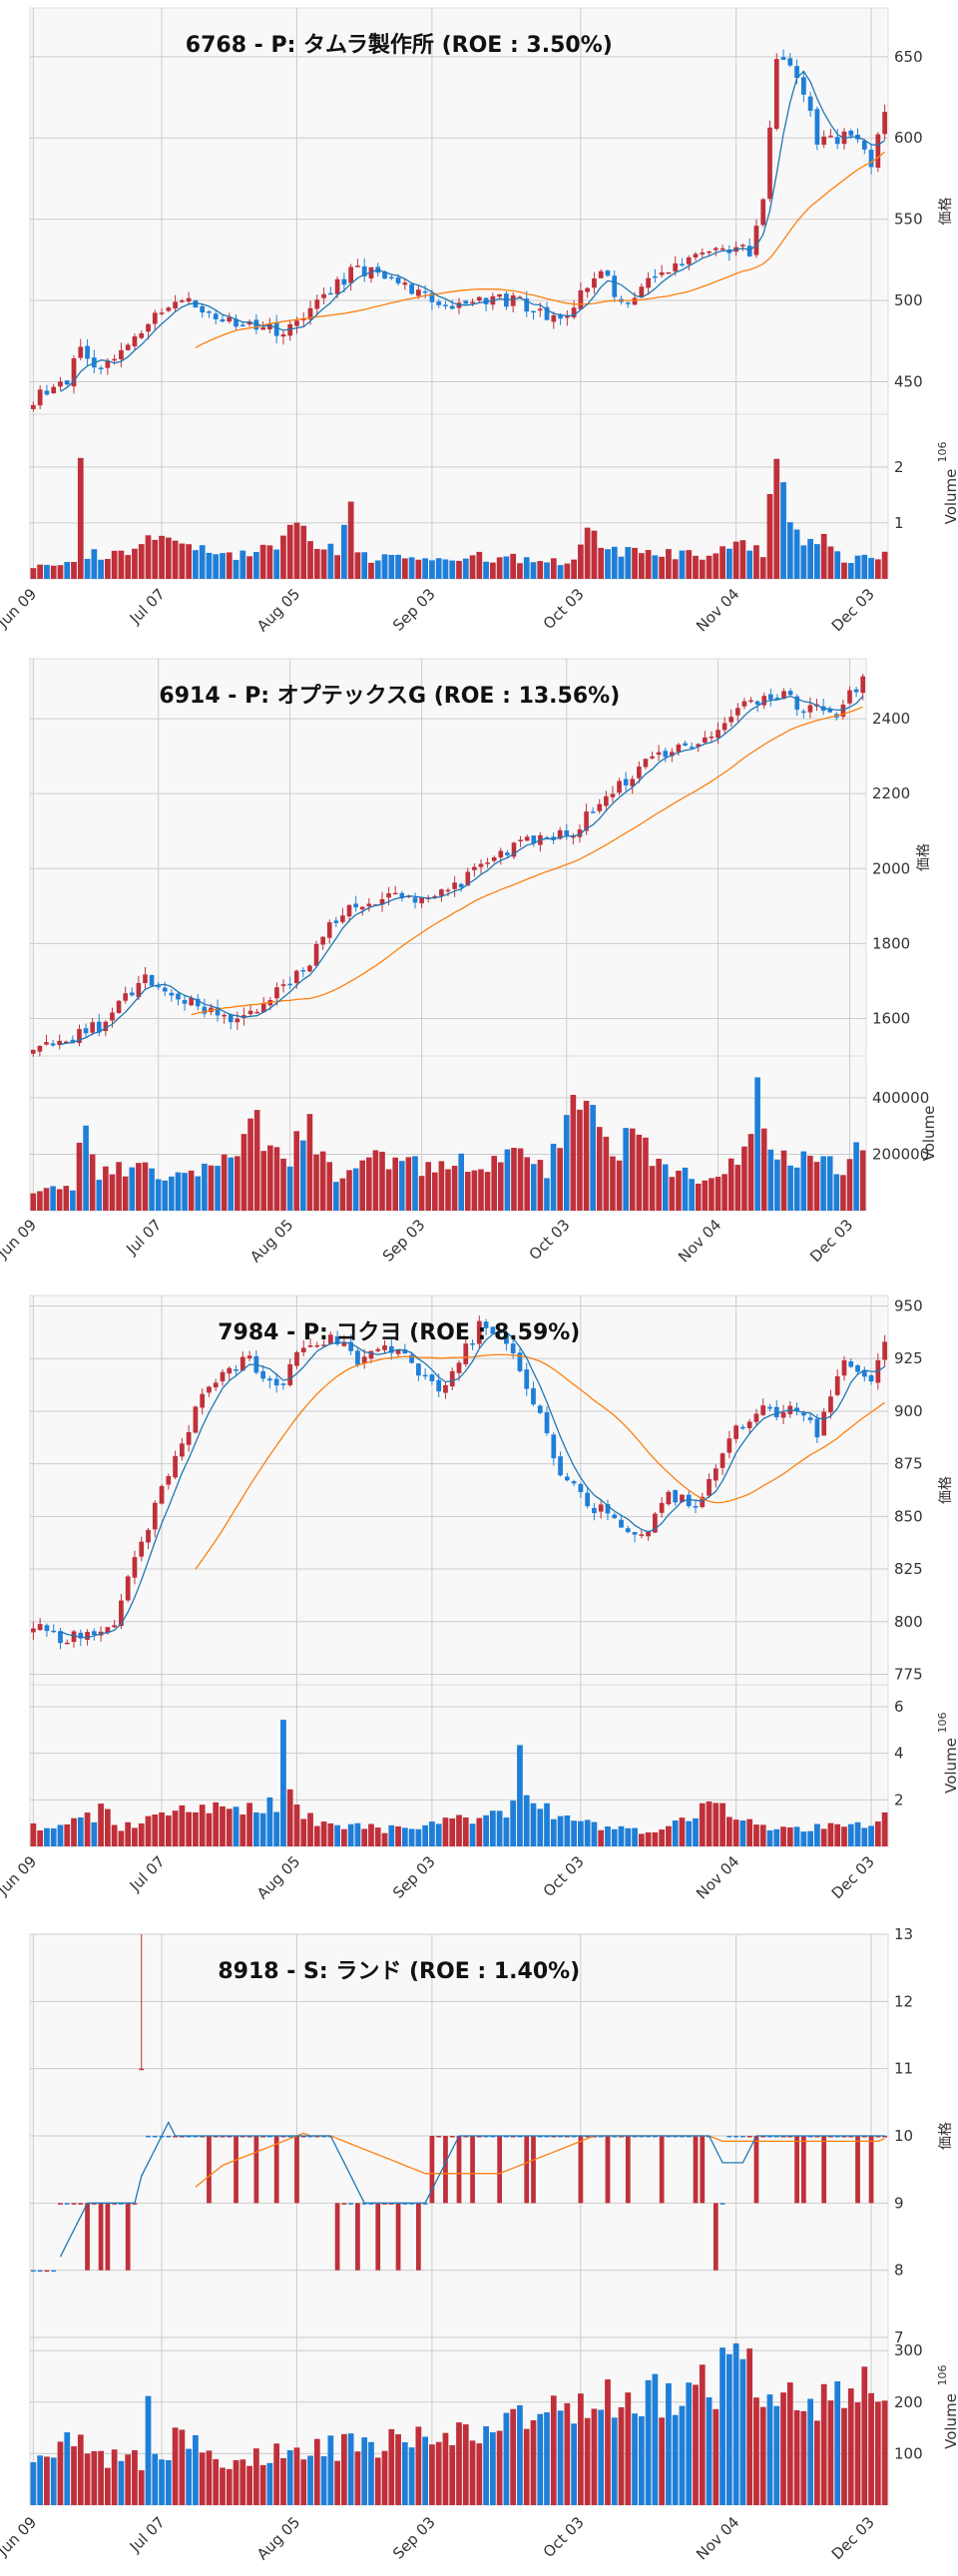 The image size is (958, 2576). Describe the element at coordinates (924, 857) in the screenshot. I see `y-axis-label: 価格` at that location.